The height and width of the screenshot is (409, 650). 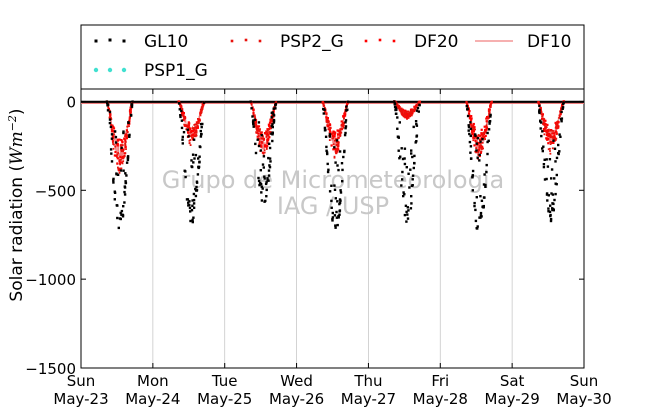 I want to click on x-tick-label-date: May-30, so click(x=583, y=399).